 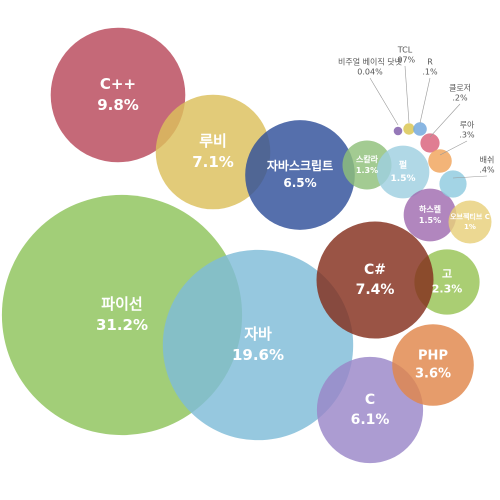 I want to click on bubble-name: 하스켈, so click(x=430, y=209).